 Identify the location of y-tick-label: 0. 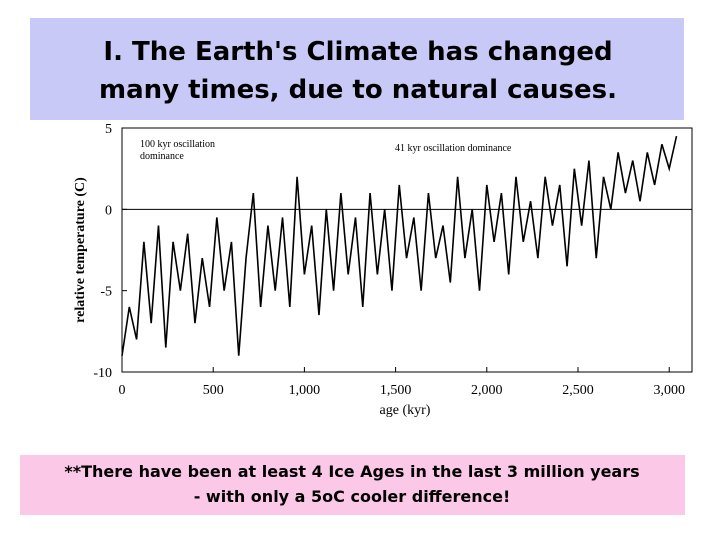
(108, 210).